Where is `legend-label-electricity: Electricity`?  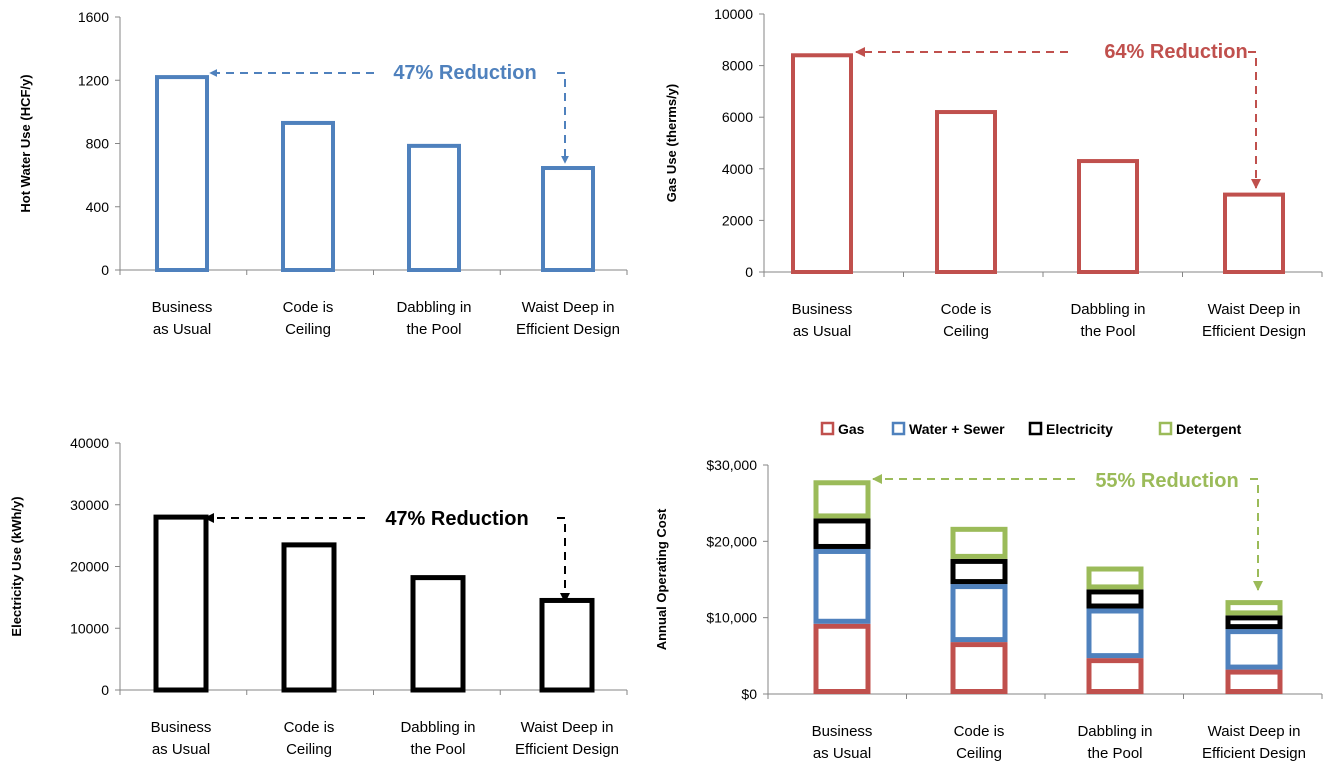
legend-label-electricity: Electricity is located at coordinates (1079, 429).